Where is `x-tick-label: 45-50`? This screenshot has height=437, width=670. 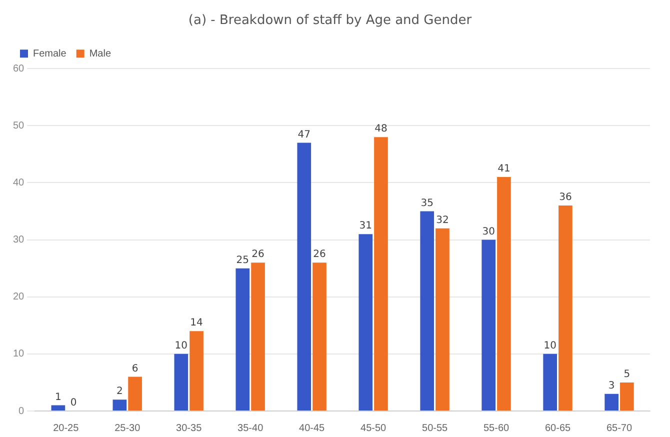
x-tick-label: 45-50 is located at coordinates (373, 428).